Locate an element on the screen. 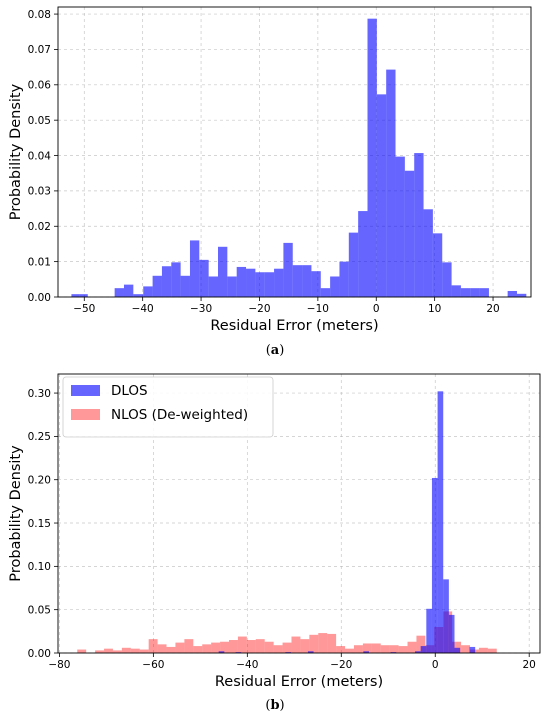 The width and height of the screenshot is (550, 717). x-tick-label: −50 is located at coordinates (84, 309).